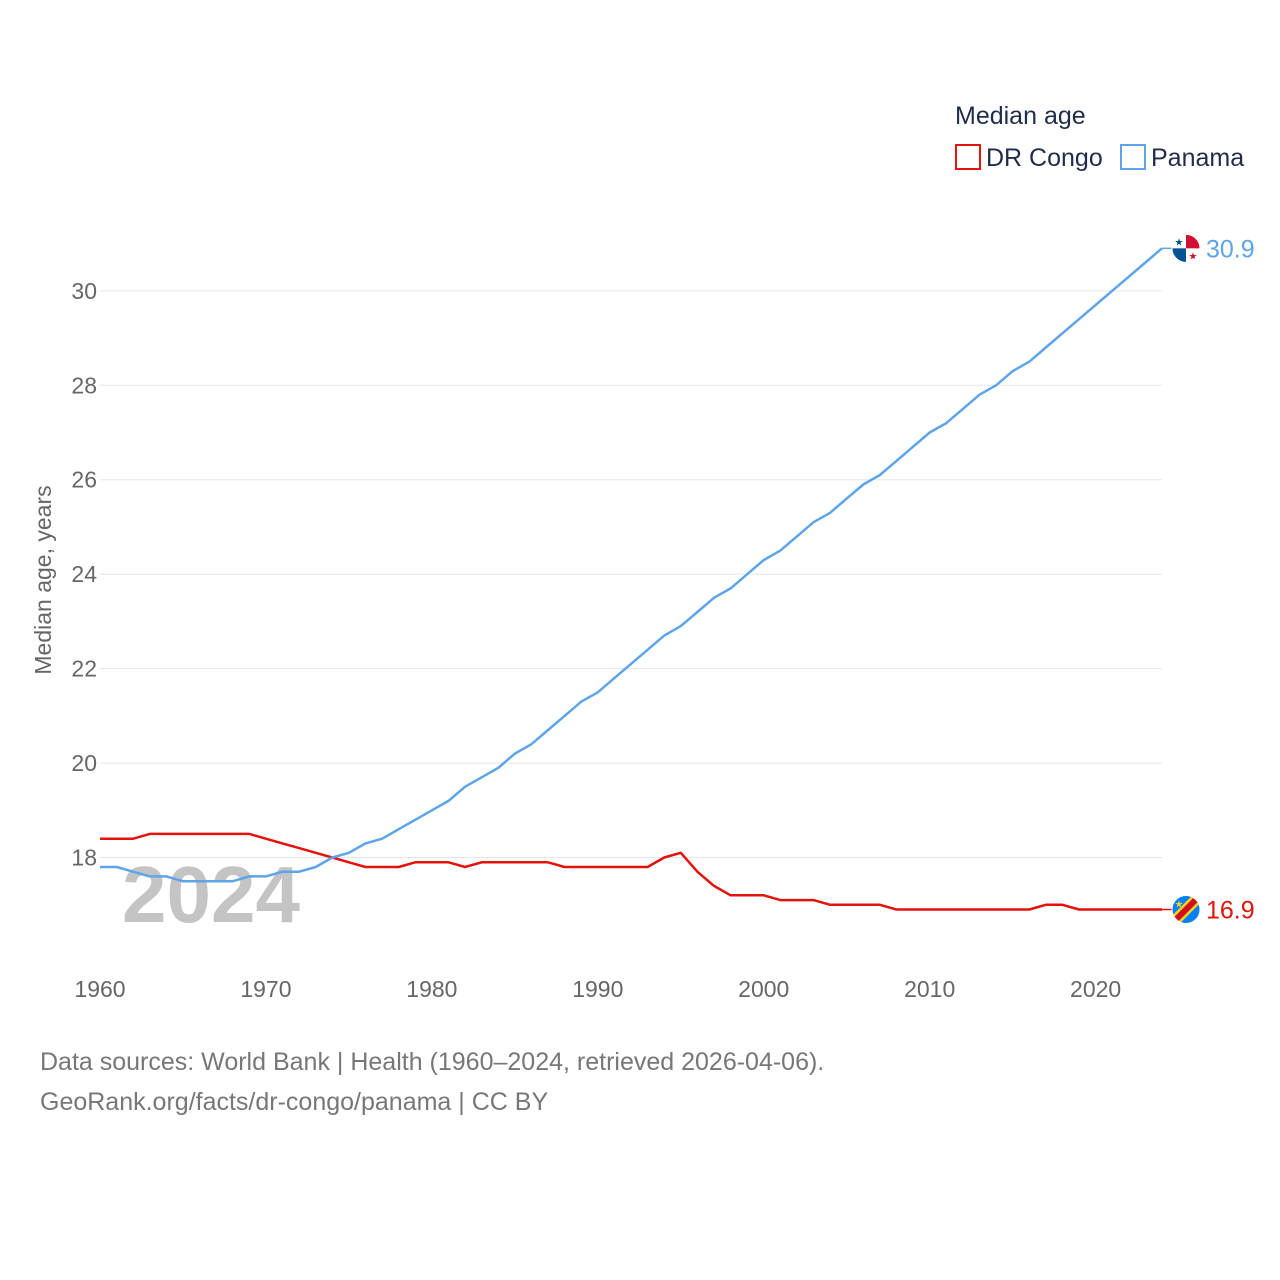 The width and height of the screenshot is (1280, 1280). What do you see at coordinates (1020, 116) in the screenshot?
I see `legend-title: Median age` at bounding box center [1020, 116].